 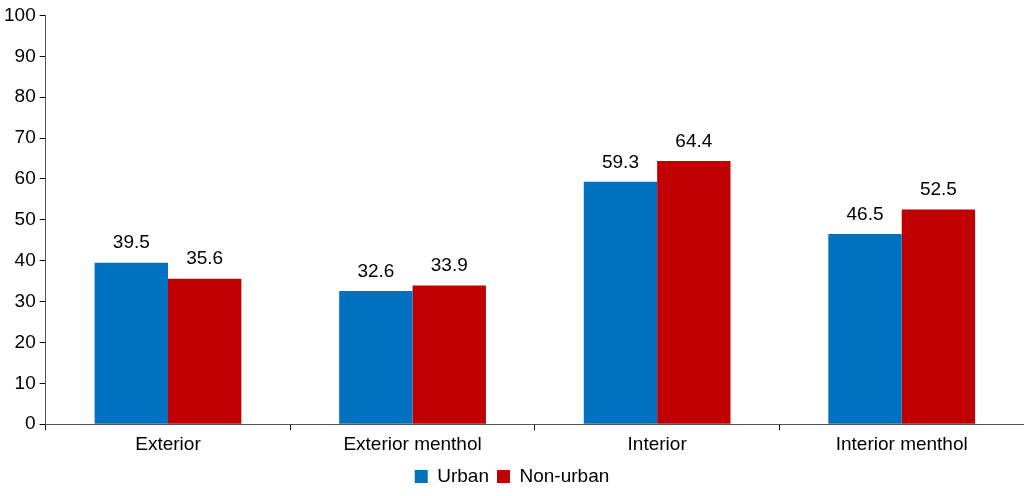 I want to click on legend-label: Urban, so click(x=463, y=475).